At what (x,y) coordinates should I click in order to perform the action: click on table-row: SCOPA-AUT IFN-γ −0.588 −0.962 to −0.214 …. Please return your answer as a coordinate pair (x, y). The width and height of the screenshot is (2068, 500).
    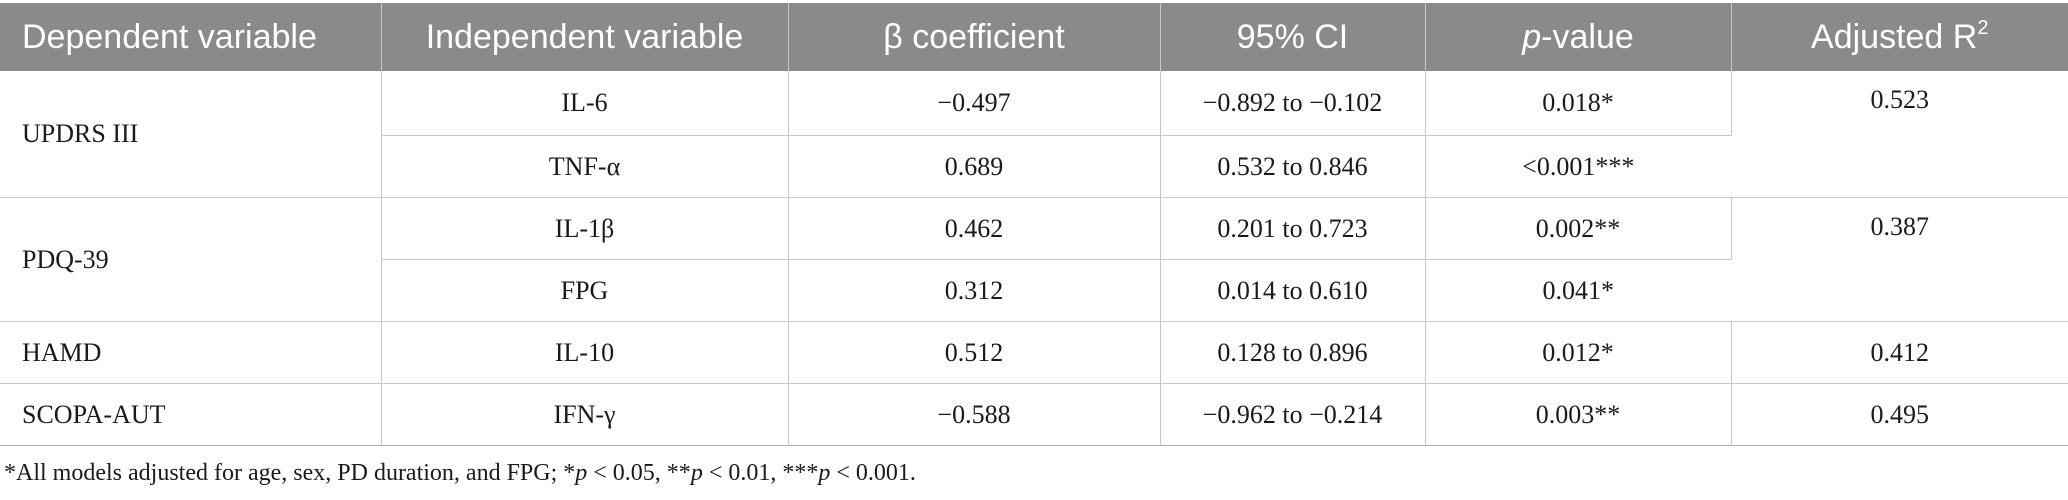
    Looking at the image, I should click on (1034, 414).